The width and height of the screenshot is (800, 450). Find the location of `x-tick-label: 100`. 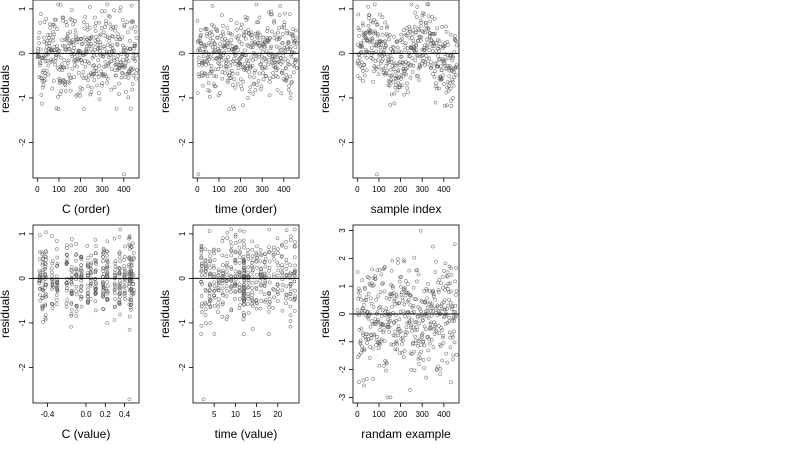

x-tick-label: 100 is located at coordinates (219, 189).